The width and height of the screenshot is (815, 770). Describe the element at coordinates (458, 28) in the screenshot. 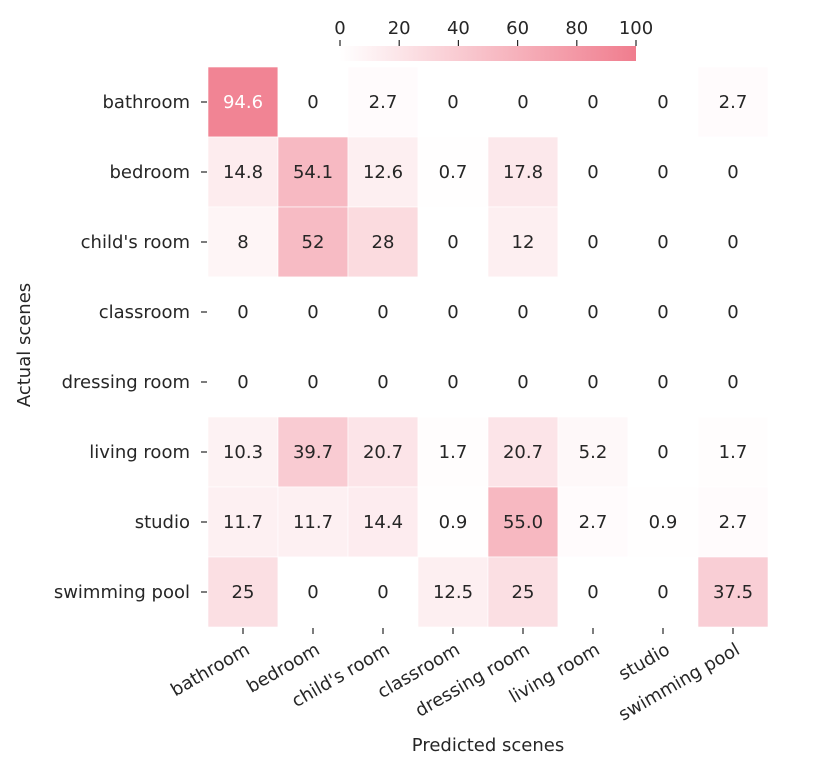

I see `colorbar-tick-label: 40` at that location.